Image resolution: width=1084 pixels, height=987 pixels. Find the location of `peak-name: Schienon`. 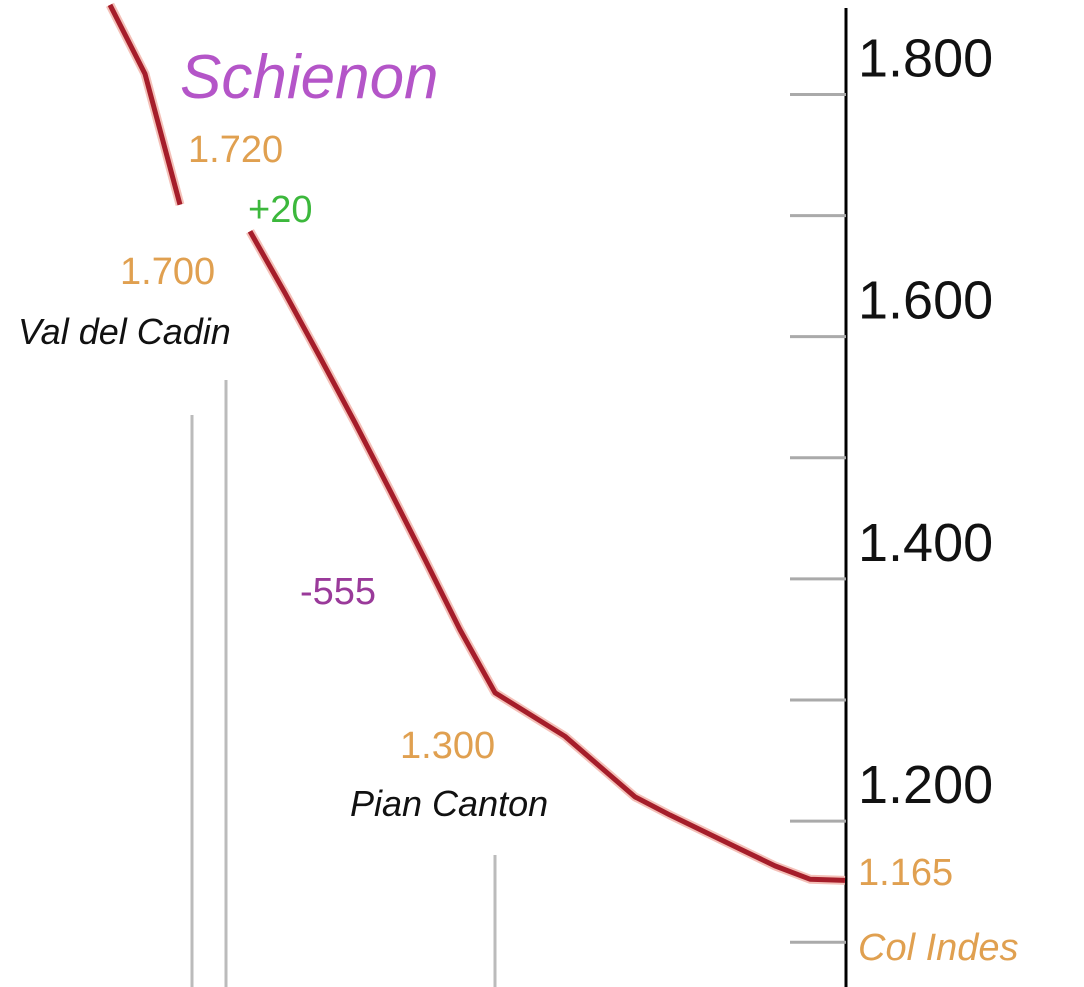

peak-name: Schienon is located at coordinates (309, 77).